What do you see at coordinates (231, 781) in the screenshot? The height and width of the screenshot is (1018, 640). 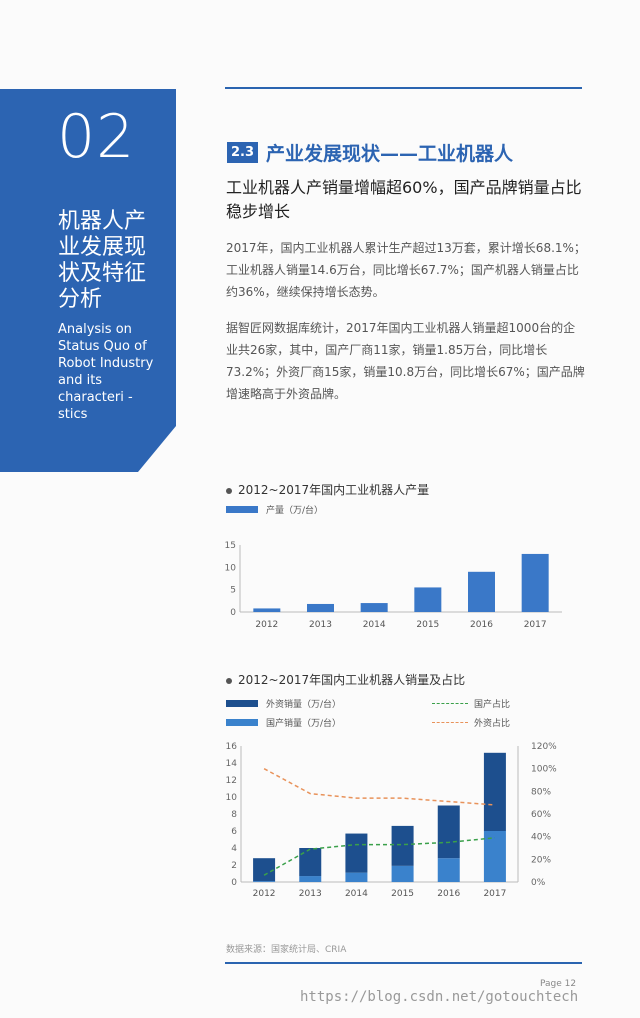 I see `y-tick-label: 12` at bounding box center [231, 781].